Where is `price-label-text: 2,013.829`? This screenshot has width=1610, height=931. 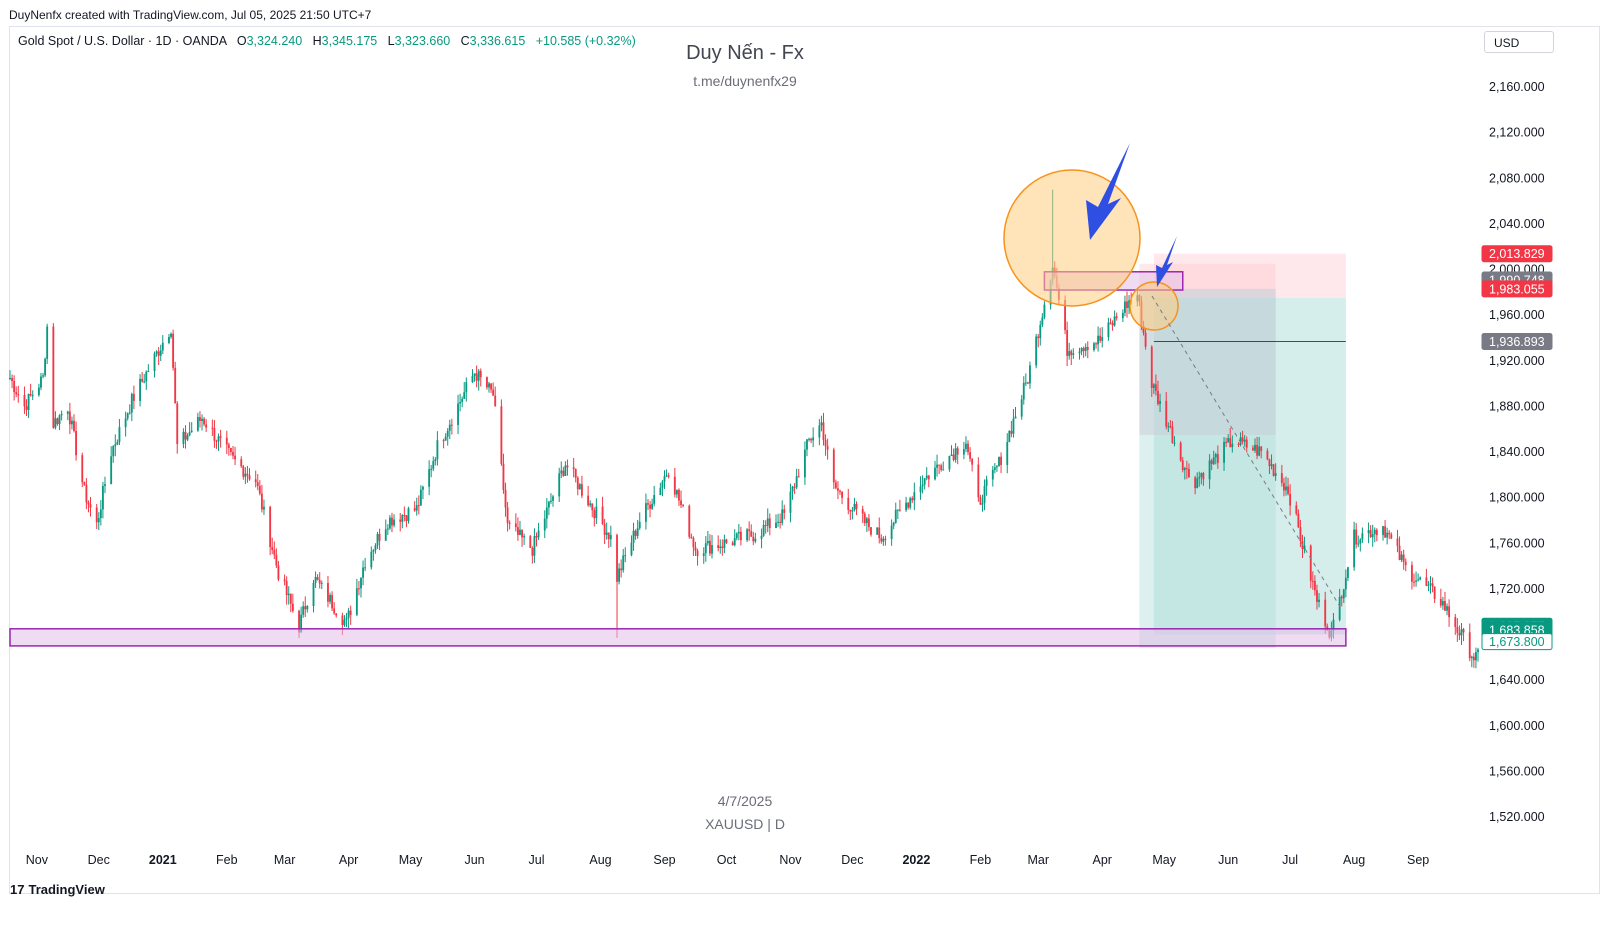
price-label-text: 2,013.829 is located at coordinates (1517, 254).